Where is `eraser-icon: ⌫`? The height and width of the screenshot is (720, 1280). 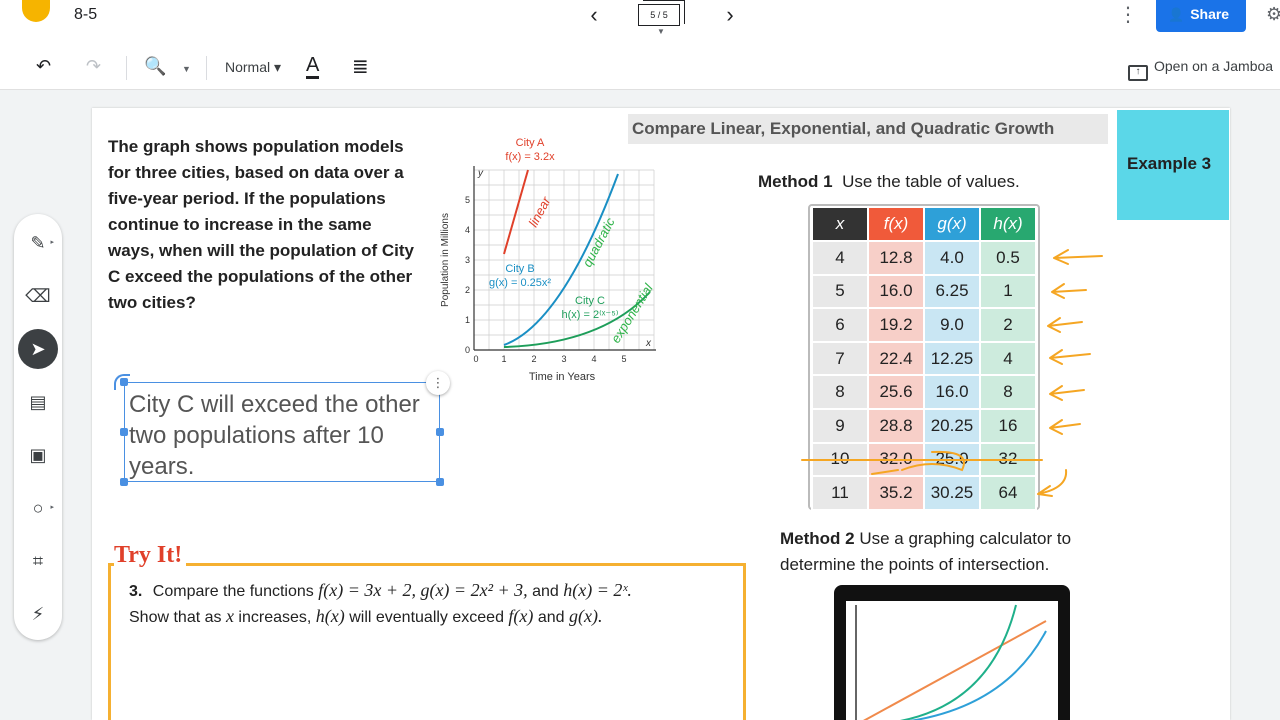
eraser-icon: ⌫ is located at coordinates (38, 296).